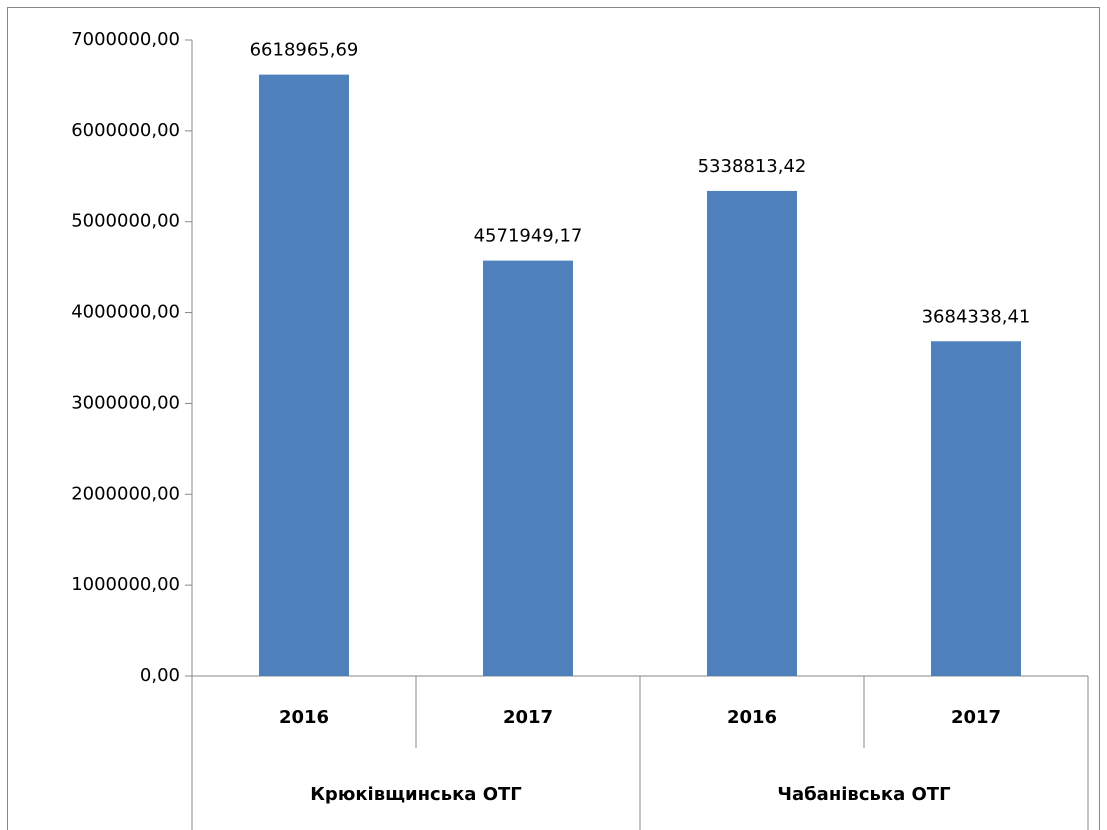 This screenshot has height=830, width=1107. What do you see at coordinates (416, 794) in the screenshot?
I see `group-label: Крюківщинська ОТГ` at bounding box center [416, 794].